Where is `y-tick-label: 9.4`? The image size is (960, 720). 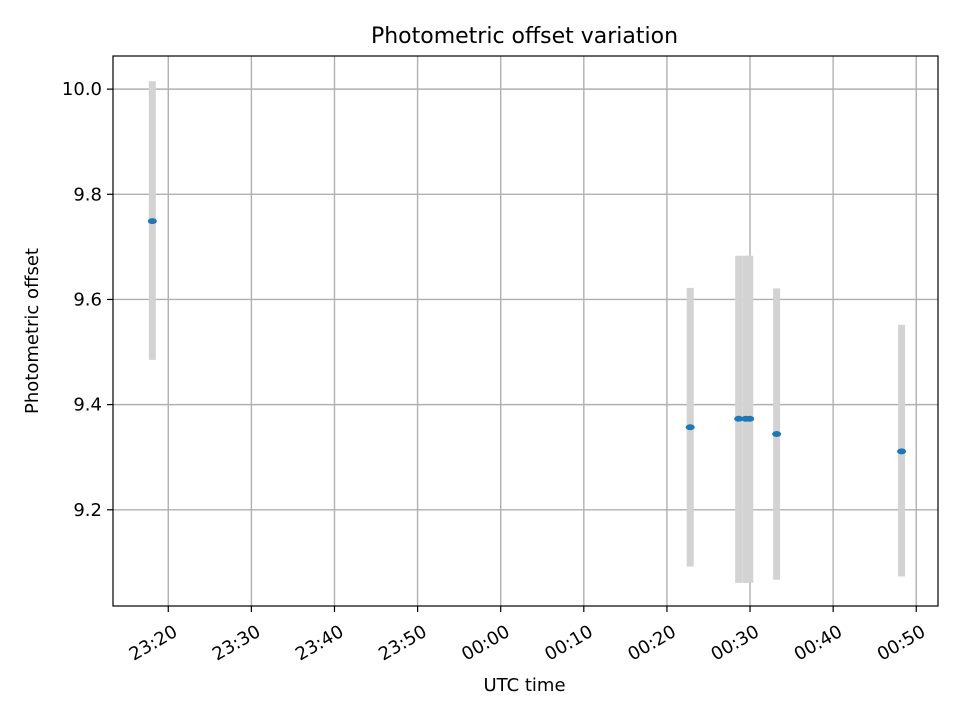
y-tick-label: 9.4 is located at coordinates (87, 405).